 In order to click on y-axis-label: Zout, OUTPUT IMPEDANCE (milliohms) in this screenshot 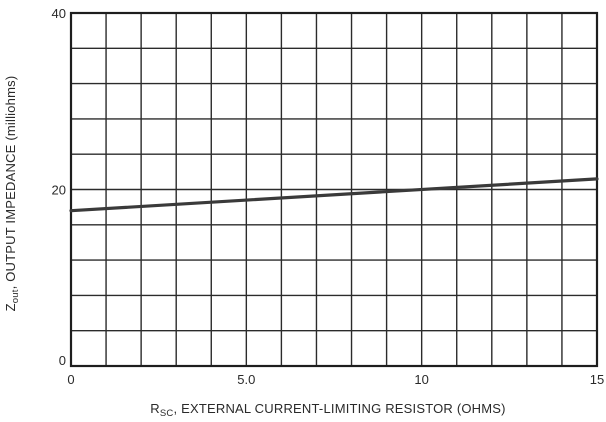, I will do `click(12, 194)`.